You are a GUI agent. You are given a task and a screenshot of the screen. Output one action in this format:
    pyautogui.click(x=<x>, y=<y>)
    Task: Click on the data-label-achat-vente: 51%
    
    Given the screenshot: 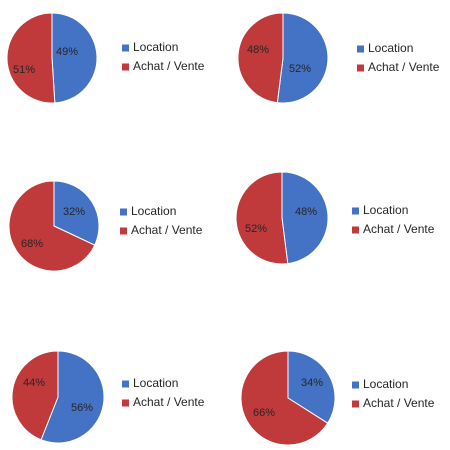 What is the action you would take?
    pyautogui.click(x=24, y=70)
    